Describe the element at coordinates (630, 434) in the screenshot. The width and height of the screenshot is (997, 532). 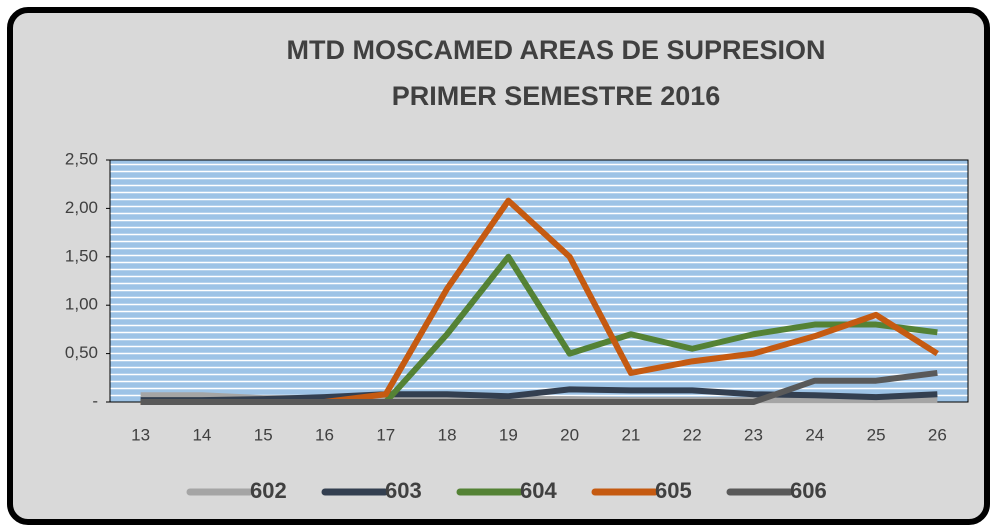
I see `x-tick-label: 21` at that location.